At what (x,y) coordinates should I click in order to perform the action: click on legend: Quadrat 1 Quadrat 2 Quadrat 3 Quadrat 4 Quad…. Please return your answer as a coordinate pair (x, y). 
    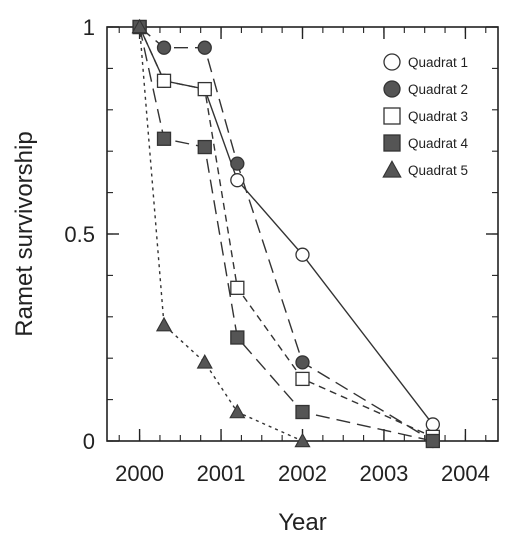
    Looking at the image, I should click on (425, 115).